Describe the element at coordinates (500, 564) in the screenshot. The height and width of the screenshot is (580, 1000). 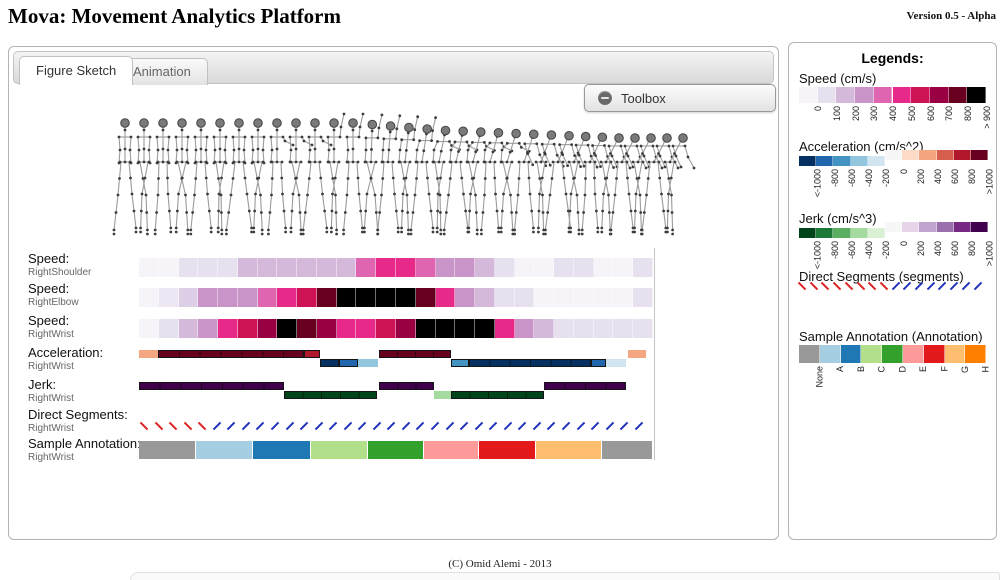
I see `footer-copyright: (C) Omid Alemi - 2013` at that location.